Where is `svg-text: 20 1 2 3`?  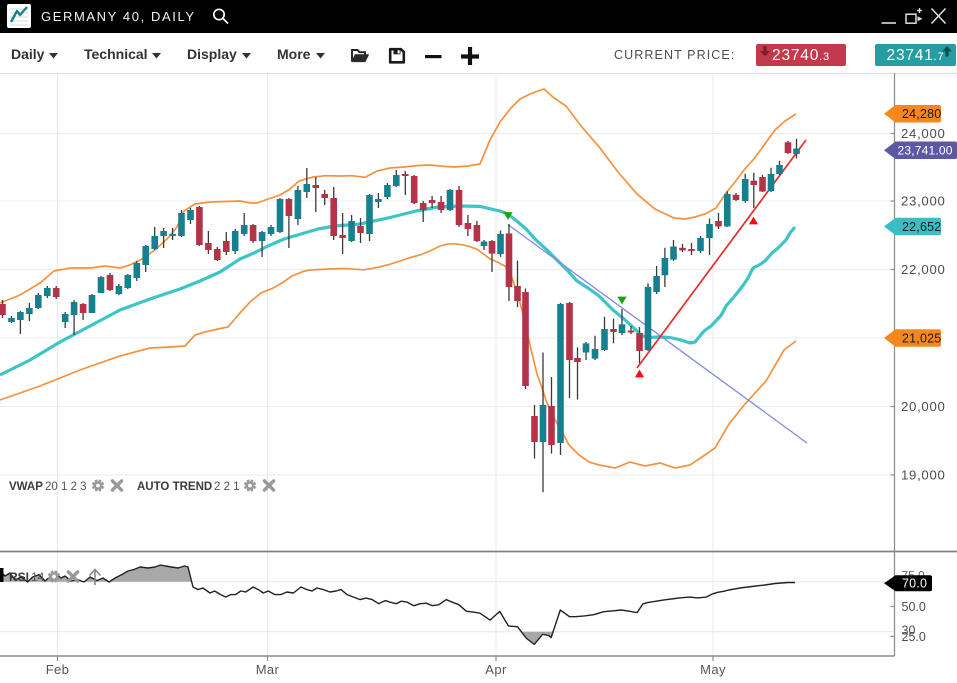
svg-text: 20 1 2 3 is located at coordinates (66, 487).